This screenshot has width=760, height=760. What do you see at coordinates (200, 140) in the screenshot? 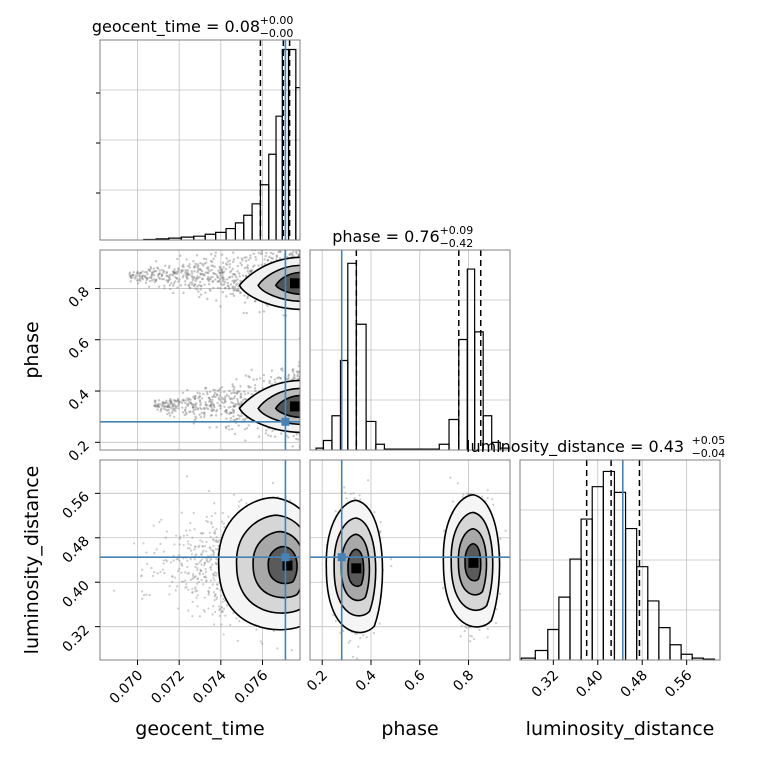
I see `hist-frame-geocent_time` at bounding box center [200, 140].